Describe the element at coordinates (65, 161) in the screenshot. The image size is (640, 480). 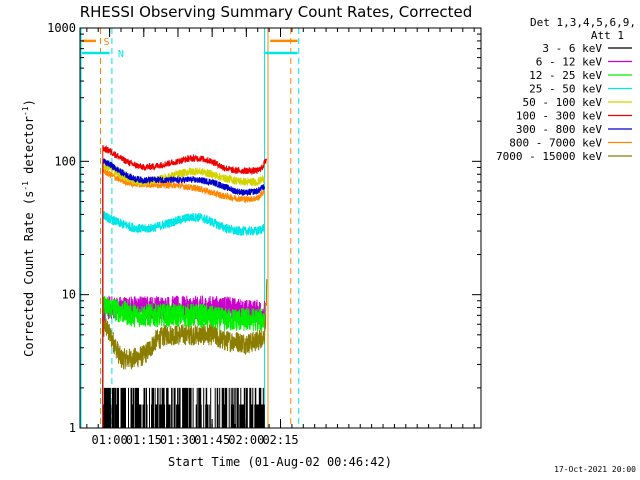
I see `y-tick-label: 100` at that location.